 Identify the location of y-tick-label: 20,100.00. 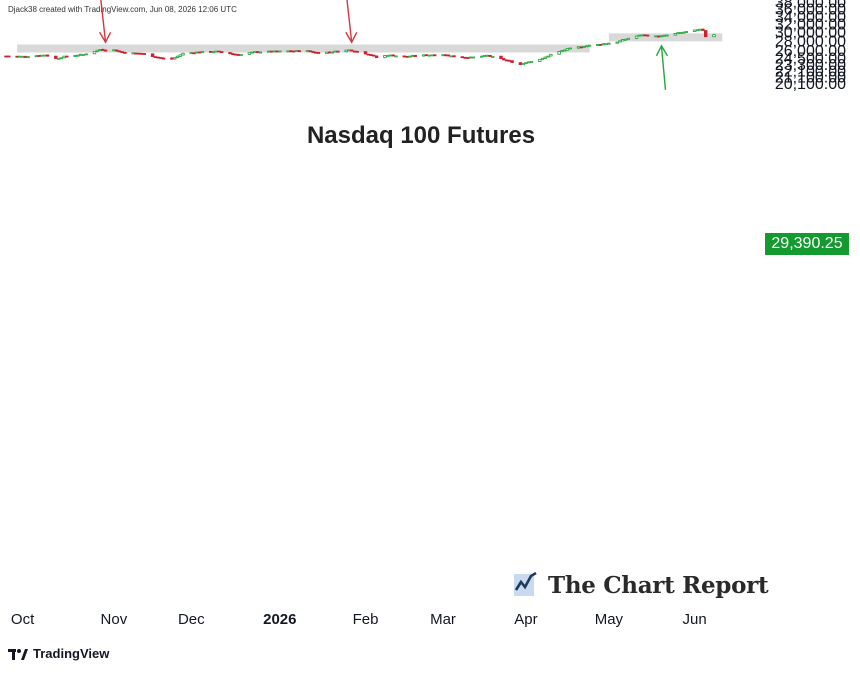
(810, 84).